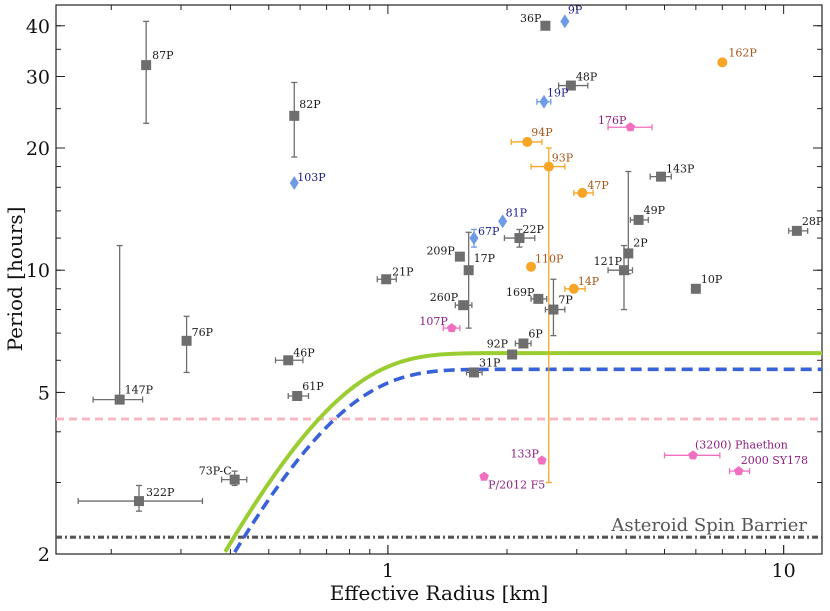 The height and width of the screenshot is (611, 830). I want to click on point-260p, so click(463, 305).